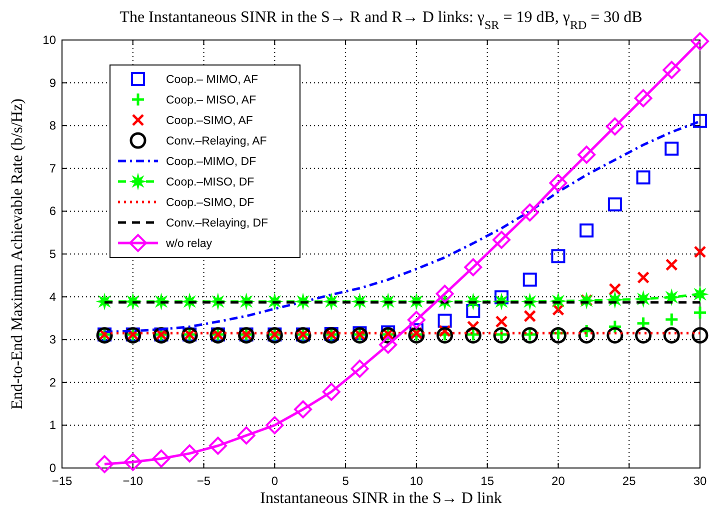  Describe the element at coordinates (52, 211) in the screenshot. I see `y-tick-label: 6` at that location.